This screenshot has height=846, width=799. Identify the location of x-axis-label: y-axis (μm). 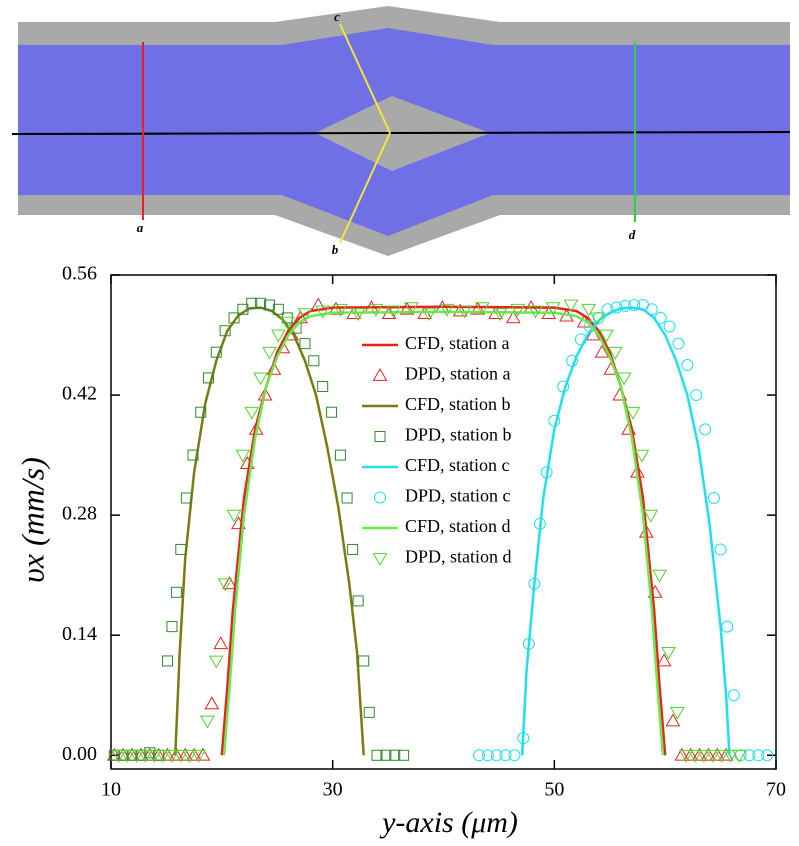
(448, 822).